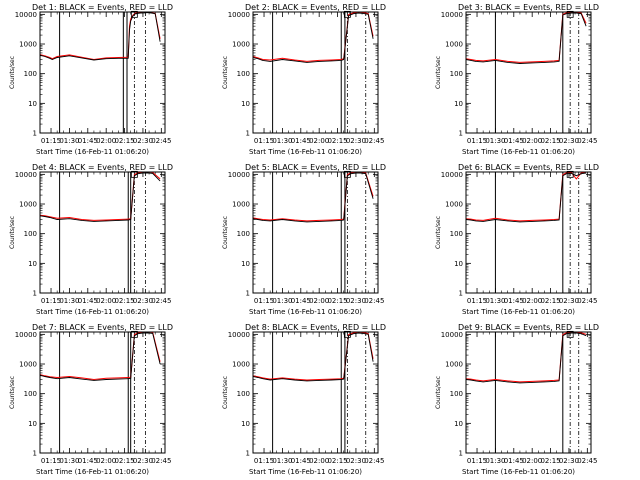 The height and width of the screenshot is (480, 640). What do you see at coordinates (528, 7) in the screenshot?
I see `chart-title: Det 3: BLACK = Events, RED = LLD` at bounding box center [528, 7].